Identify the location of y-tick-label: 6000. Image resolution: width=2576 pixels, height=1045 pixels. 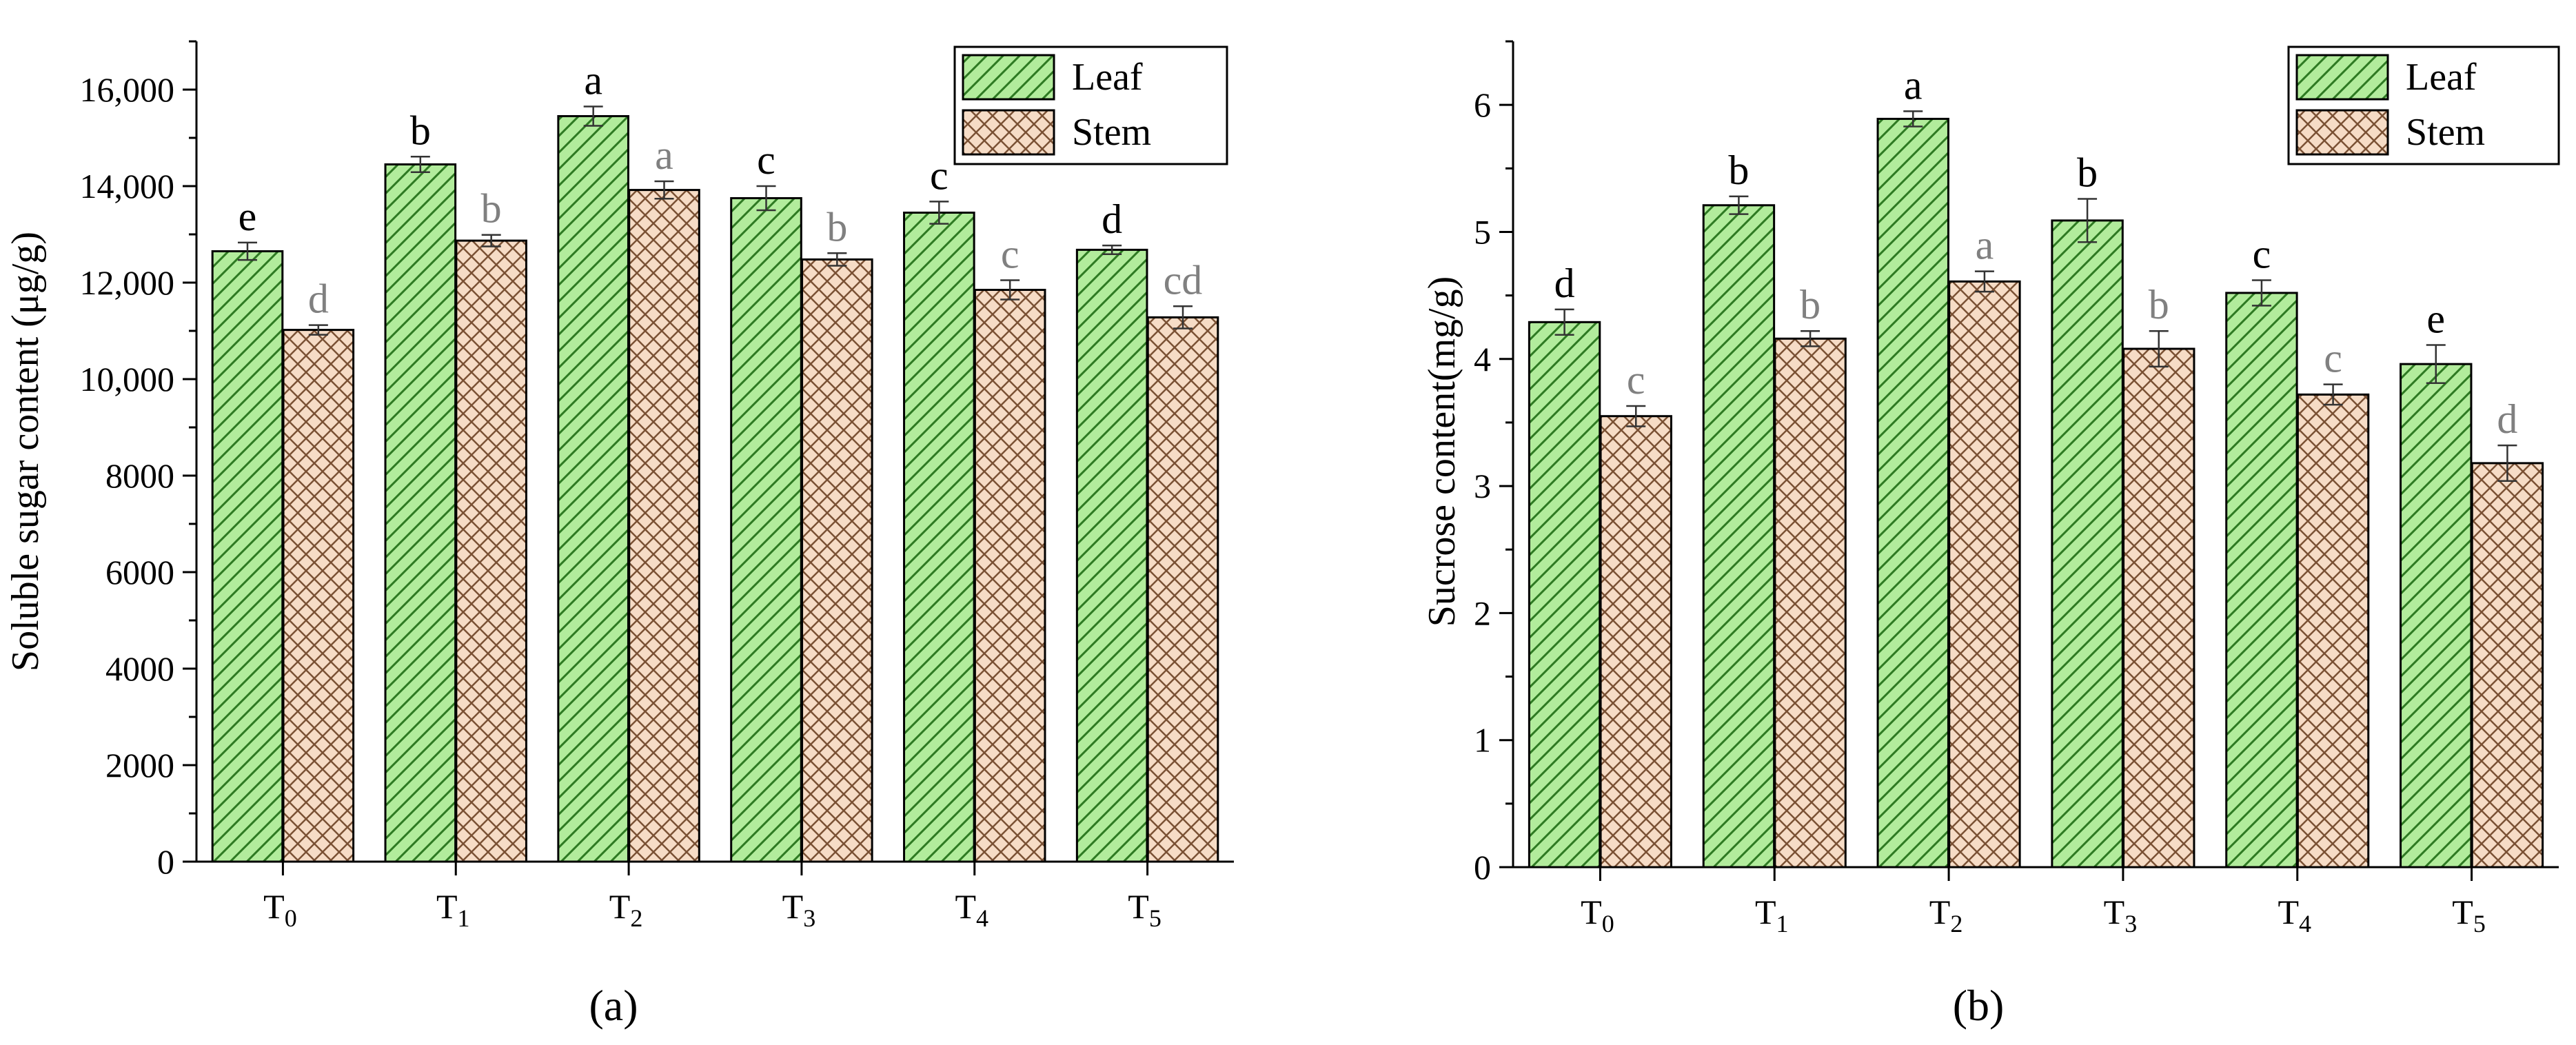
(139, 572).